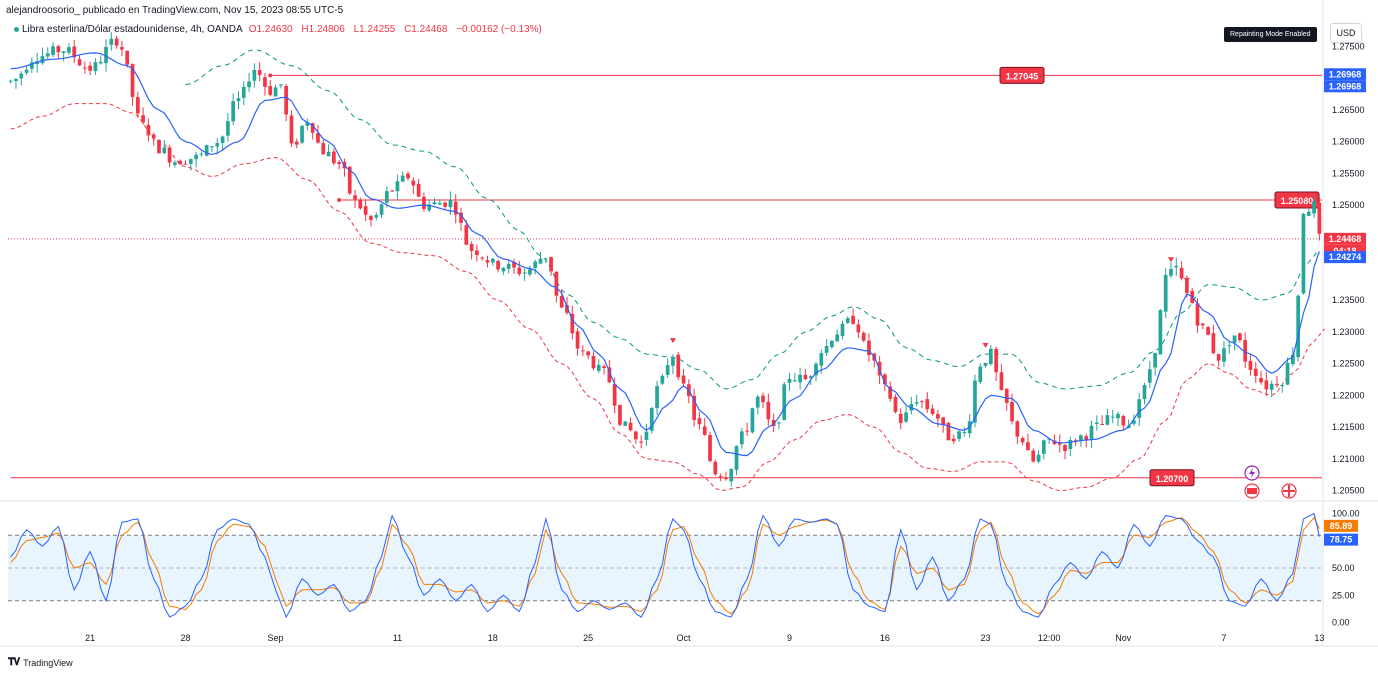  Describe the element at coordinates (1348, 110) in the screenshot. I see `price-axis-label: 1.26500` at that location.